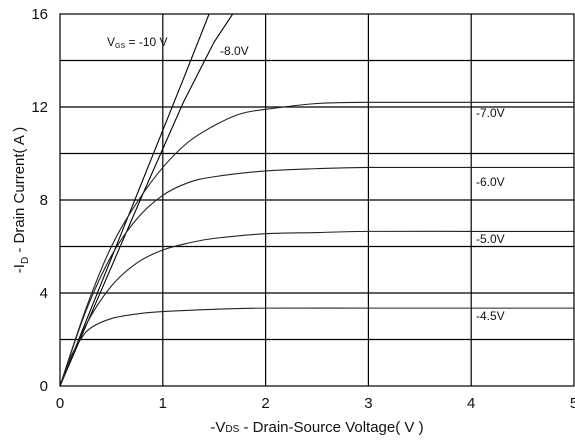 The image size is (575, 441). What do you see at coordinates (490, 239) in the screenshot?
I see `curve-label: -5.0V` at bounding box center [490, 239].